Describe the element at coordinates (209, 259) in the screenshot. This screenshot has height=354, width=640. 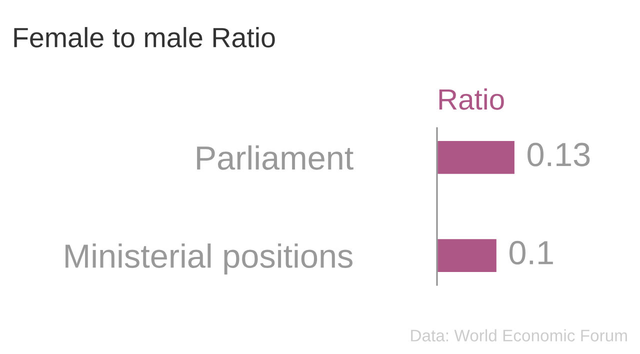
I see `y-tick-label: Ministerial positions` at that location.